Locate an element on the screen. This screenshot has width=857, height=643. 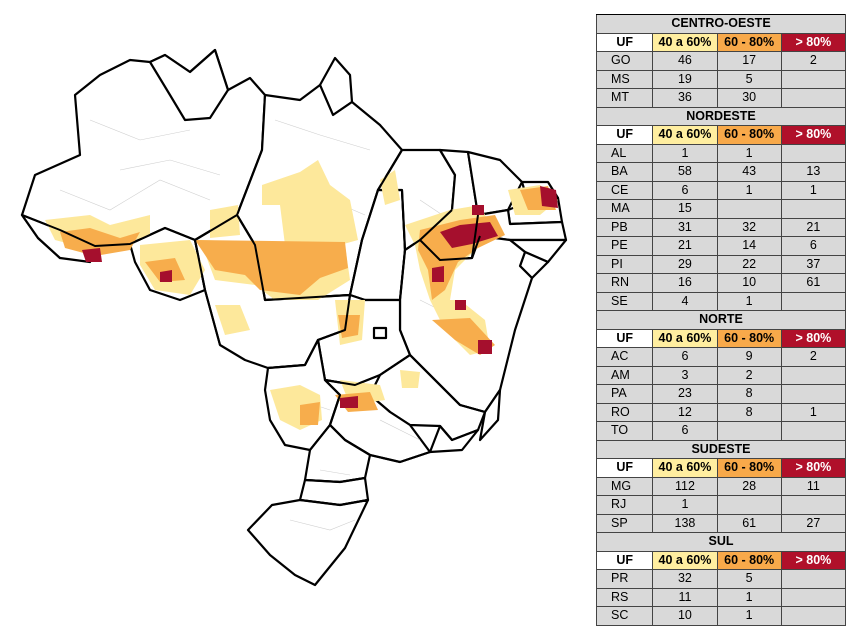
table-row: BA 58 43 13 is located at coordinates (721, 172).